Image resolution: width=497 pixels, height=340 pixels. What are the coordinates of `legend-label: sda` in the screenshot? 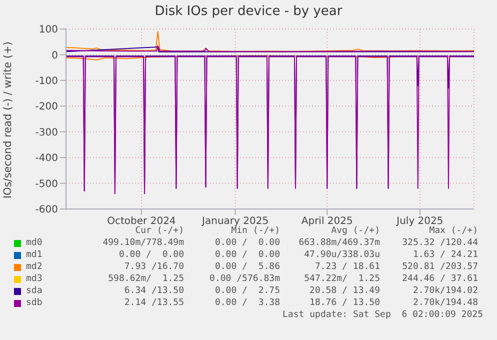 It's located at (34, 291).